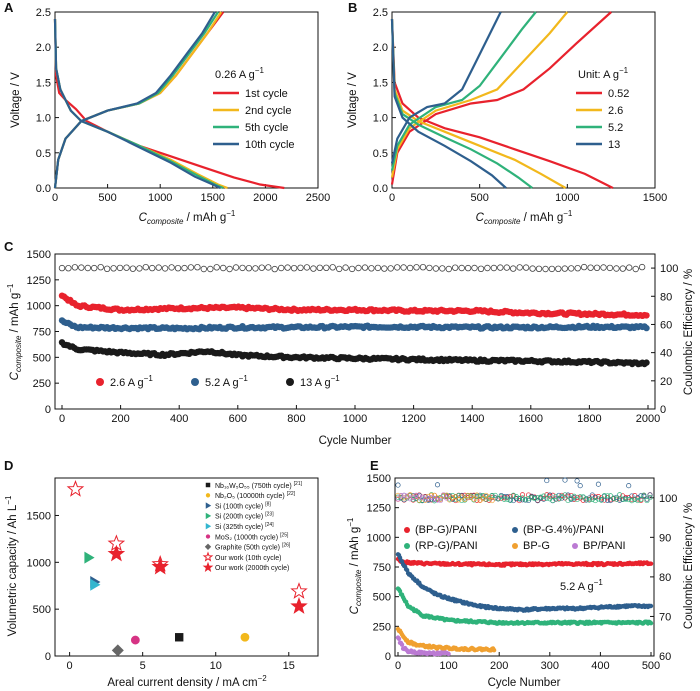 The height and width of the screenshot is (691, 700). Describe the element at coordinates (398, 666) in the screenshot. I see `panel-e-xtick-label: 0` at that location.